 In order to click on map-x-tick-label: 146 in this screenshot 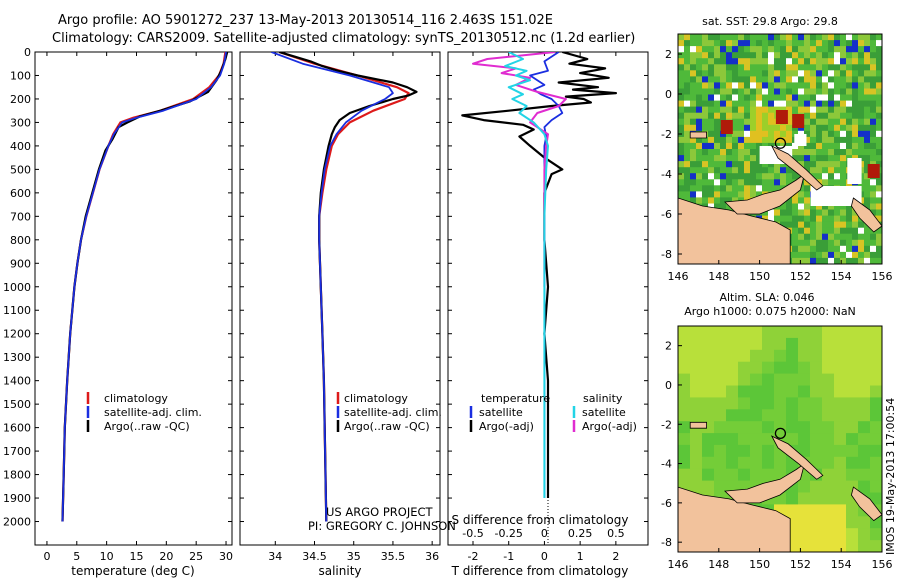, I will do `click(678, 276)`.